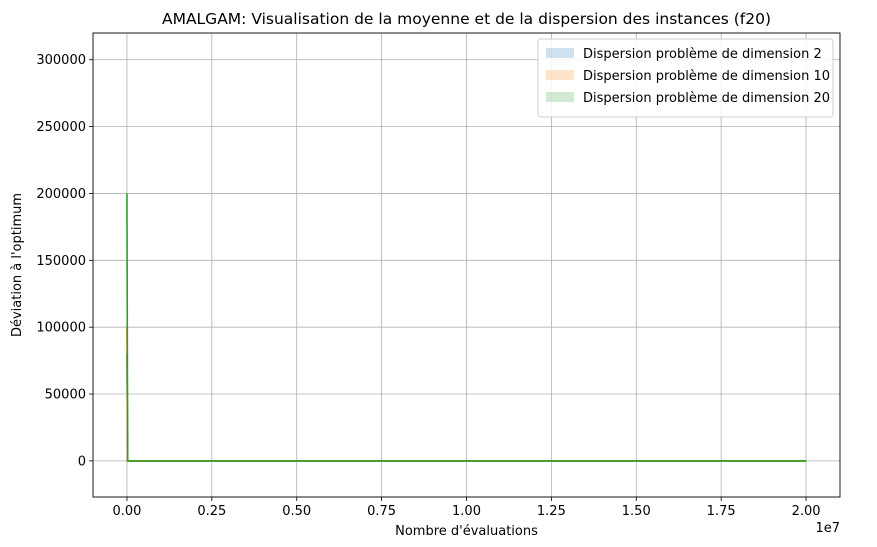 This screenshot has width=877, height=547. I want to click on y-tick-label: 50000, so click(65, 395).